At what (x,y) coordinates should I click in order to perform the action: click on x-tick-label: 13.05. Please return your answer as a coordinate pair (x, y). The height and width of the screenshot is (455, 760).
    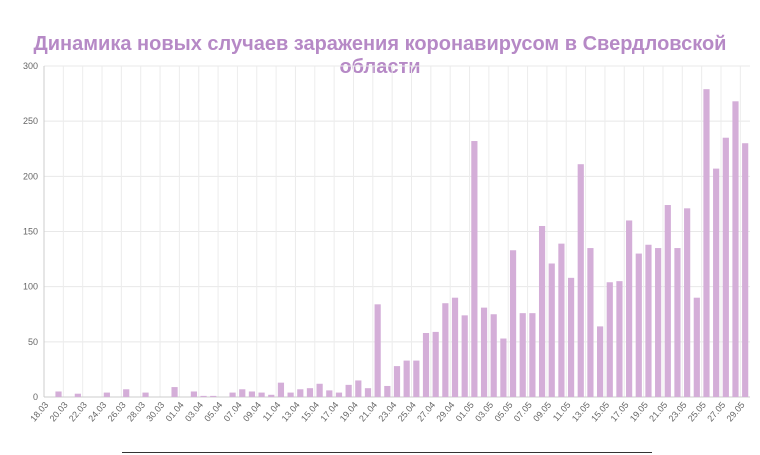
    Looking at the image, I should click on (581, 412).